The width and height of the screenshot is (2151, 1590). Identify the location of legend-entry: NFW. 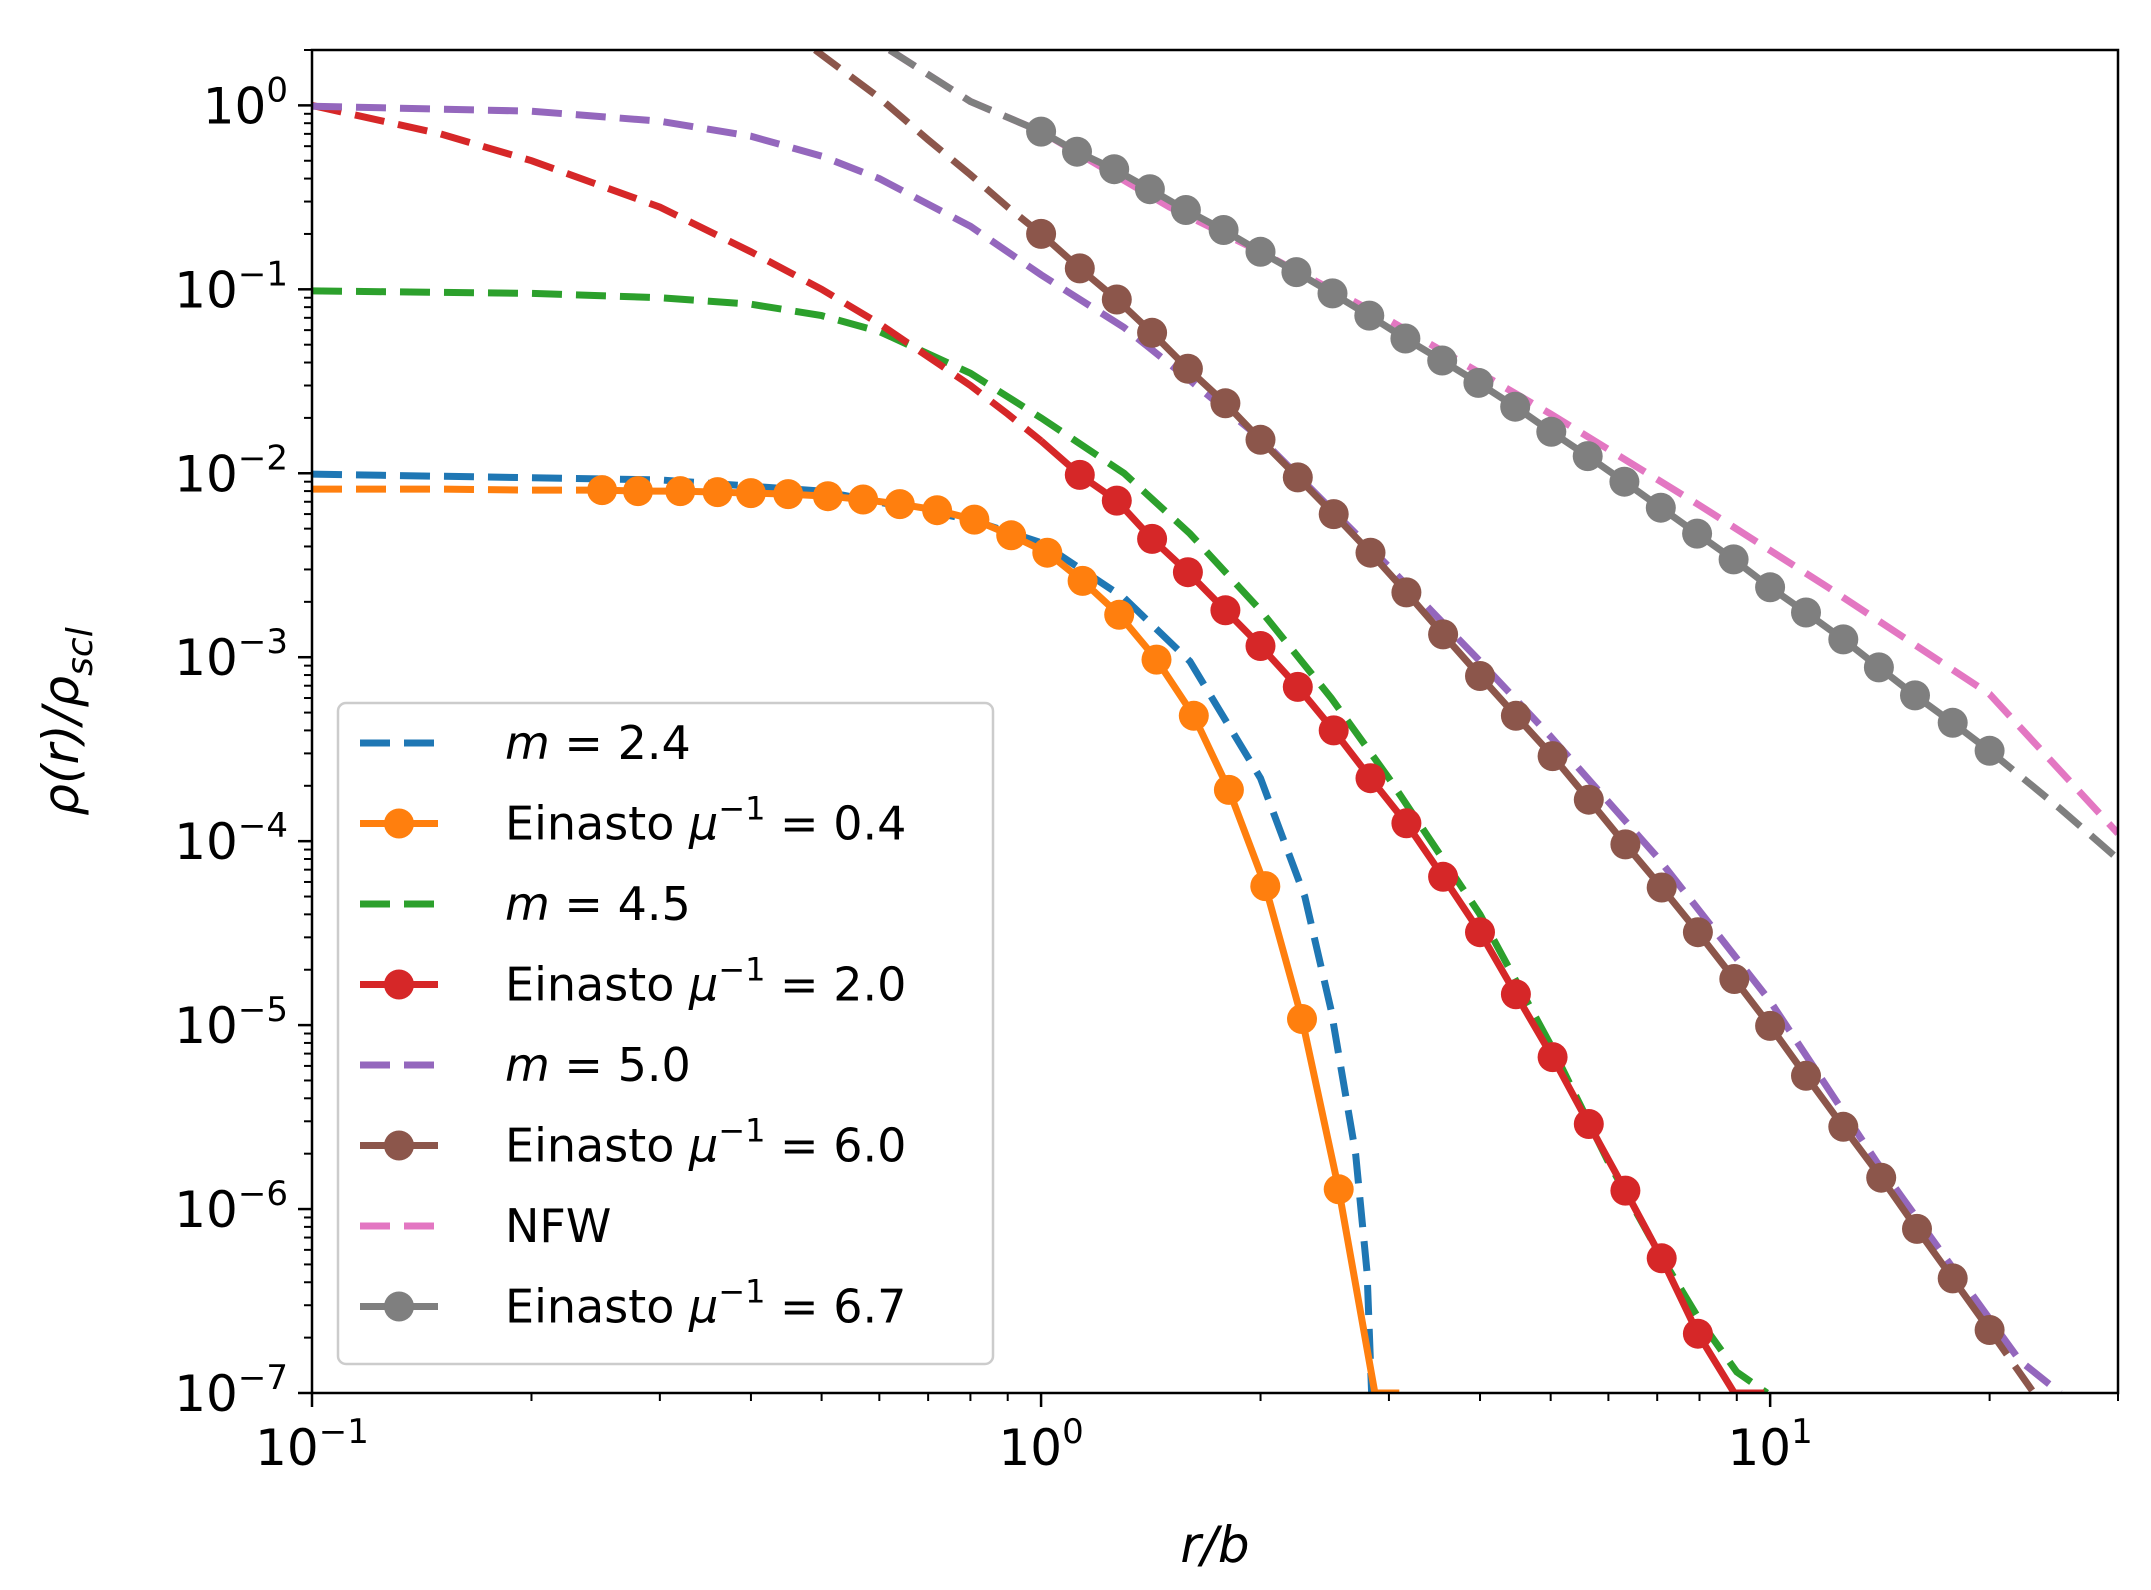
(485, 1226).